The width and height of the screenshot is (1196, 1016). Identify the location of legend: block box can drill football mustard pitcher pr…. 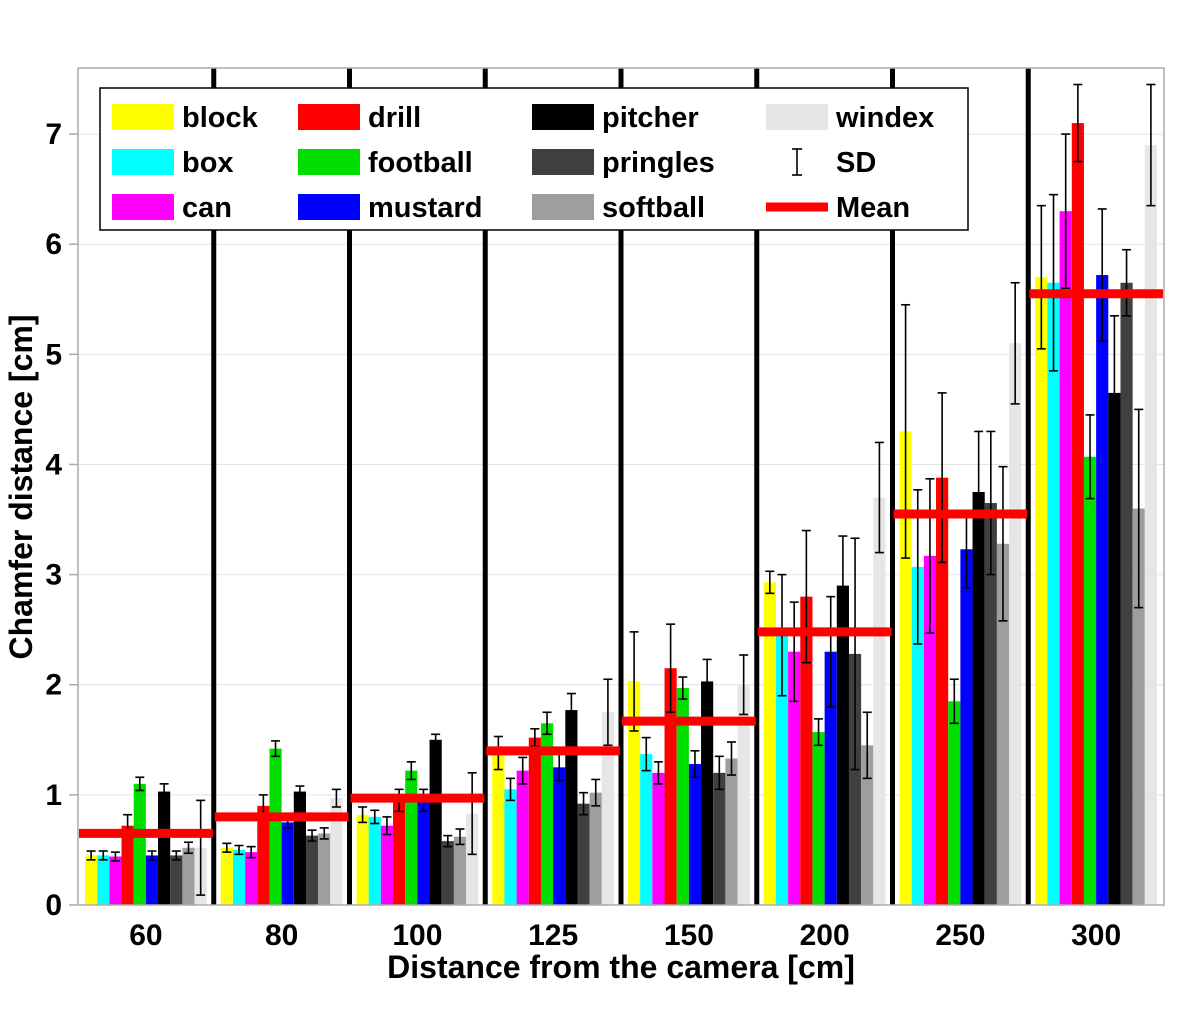
(534, 159).